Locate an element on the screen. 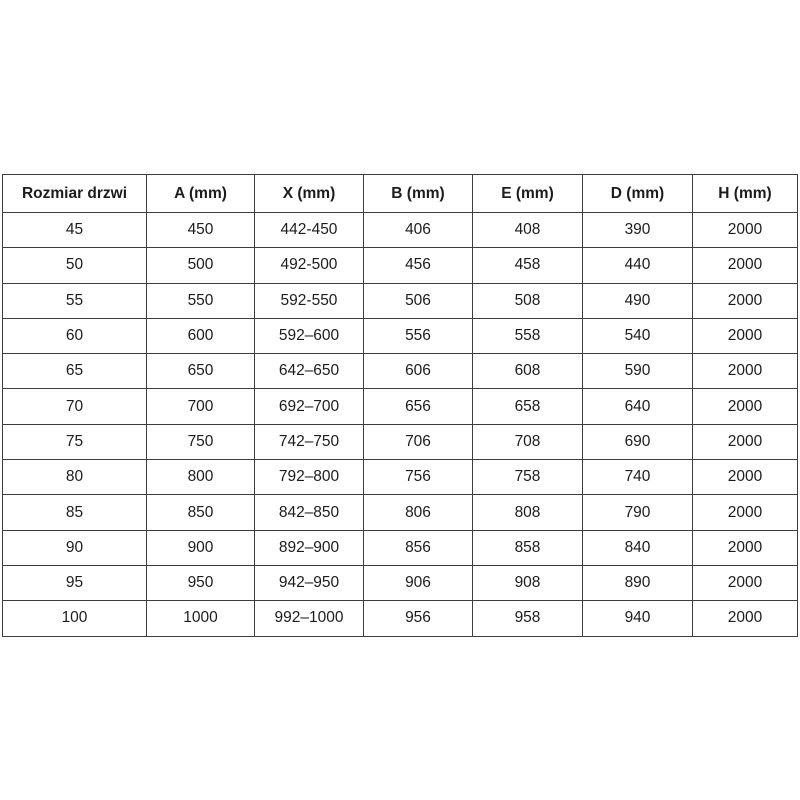  table-cell: 458 is located at coordinates (527, 265).